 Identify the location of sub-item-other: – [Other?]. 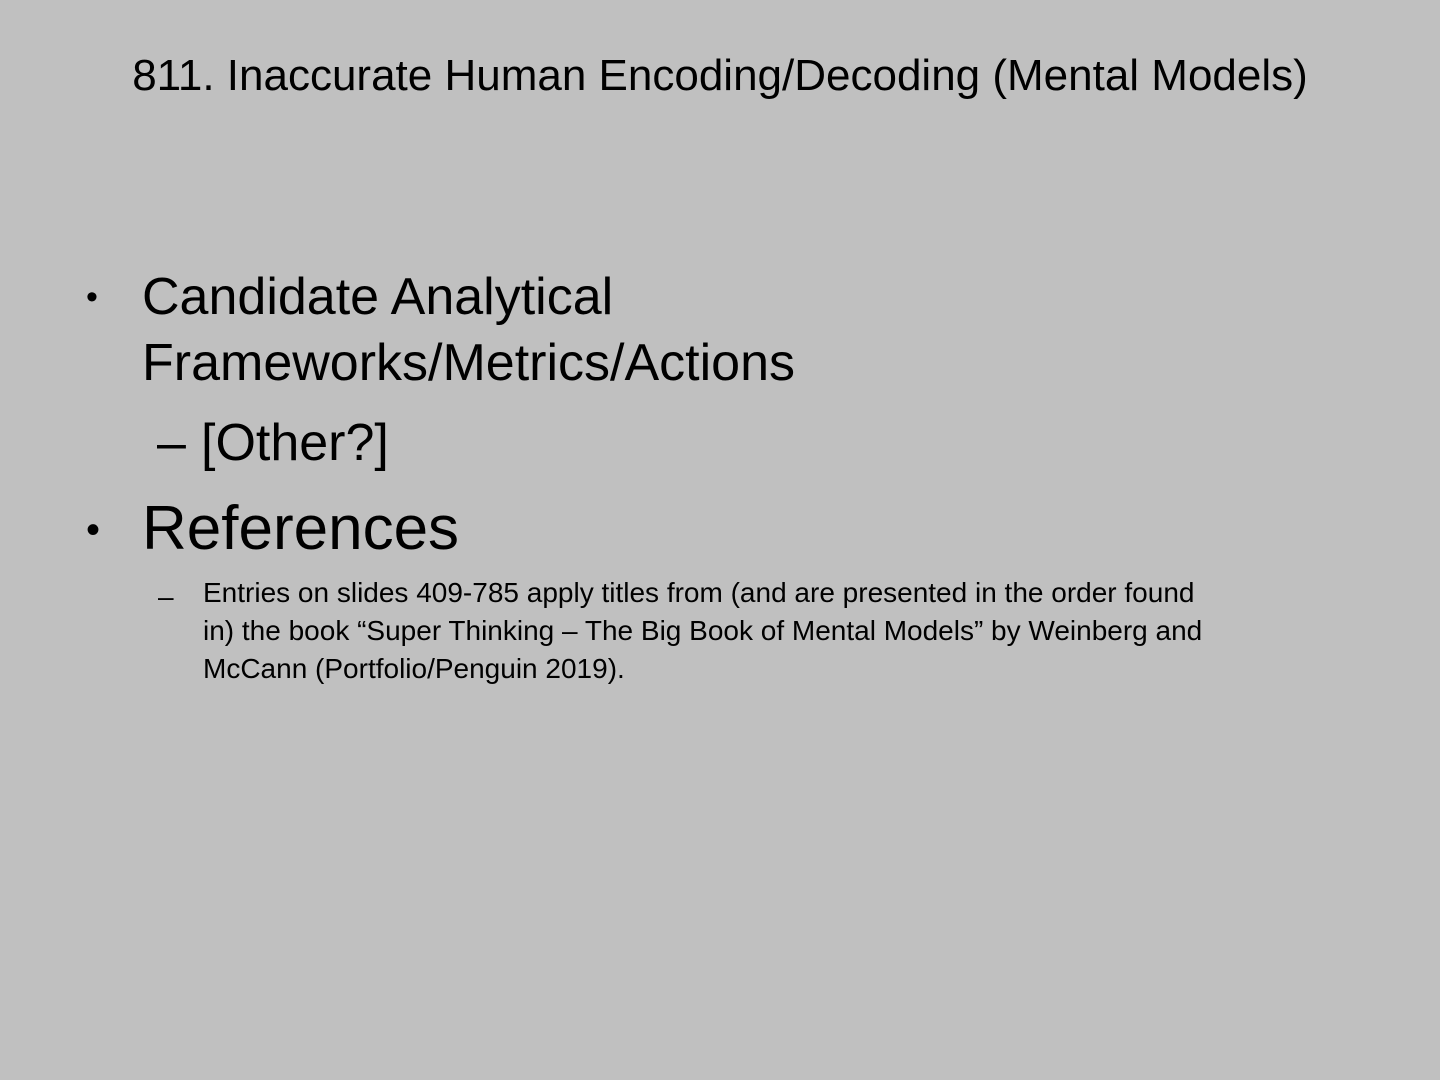
(273, 443).